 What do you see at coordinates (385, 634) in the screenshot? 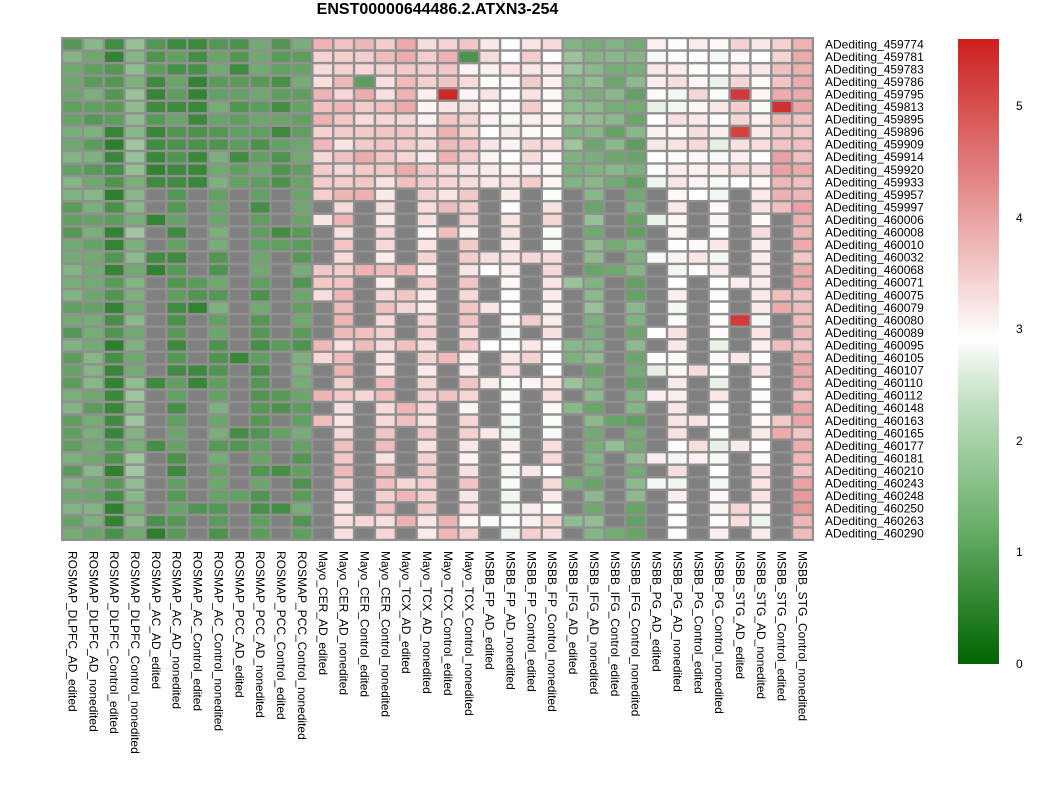
I see `column-label: Mayo_CER_Control_nonedited` at bounding box center [385, 634].